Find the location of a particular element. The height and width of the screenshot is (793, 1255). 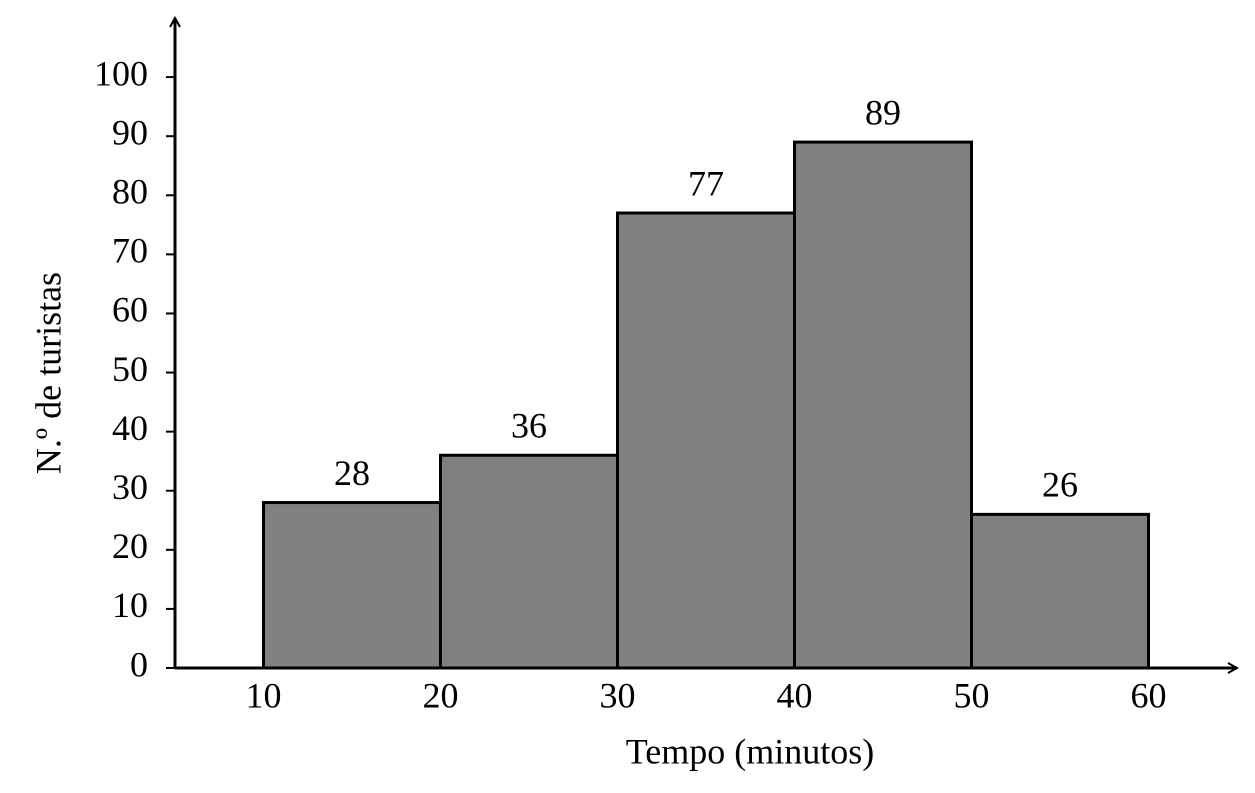

x-tick-label: 30 is located at coordinates (618, 695).